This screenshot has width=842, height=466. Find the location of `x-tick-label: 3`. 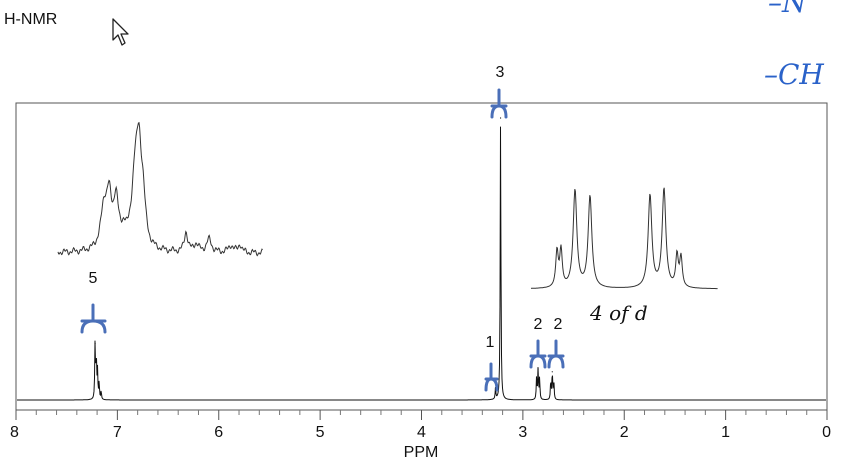

x-tick-label: 3 is located at coordinates (522, 432).